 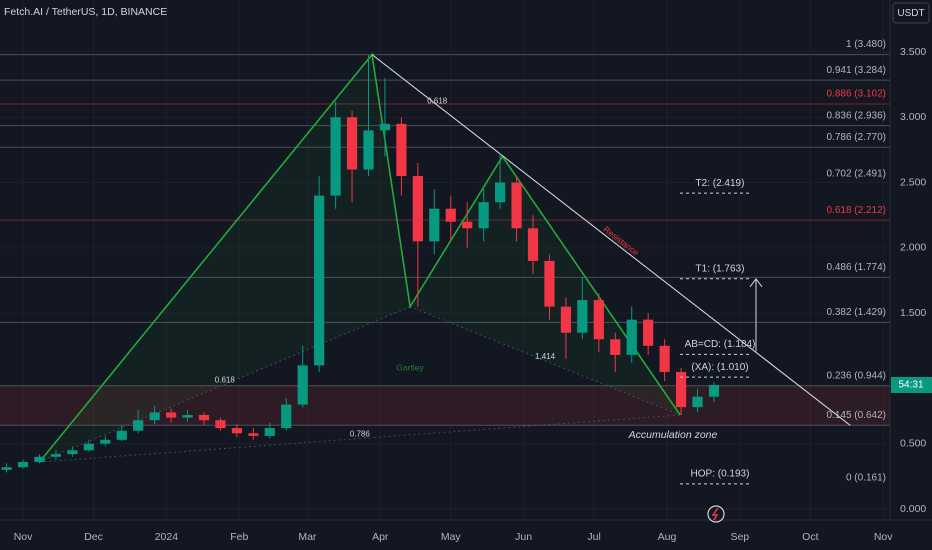 I want to click on y-tick-label: 0.000, so click(x=913, y=509).